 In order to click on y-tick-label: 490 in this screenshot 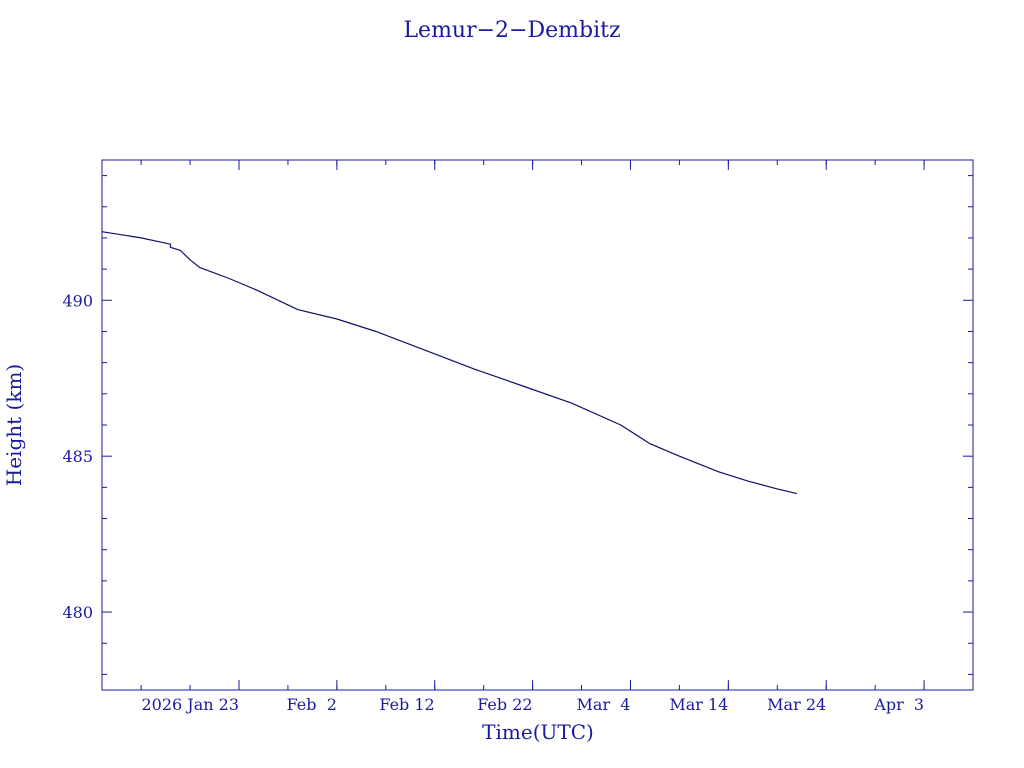, I will do `click(77, 300)`.